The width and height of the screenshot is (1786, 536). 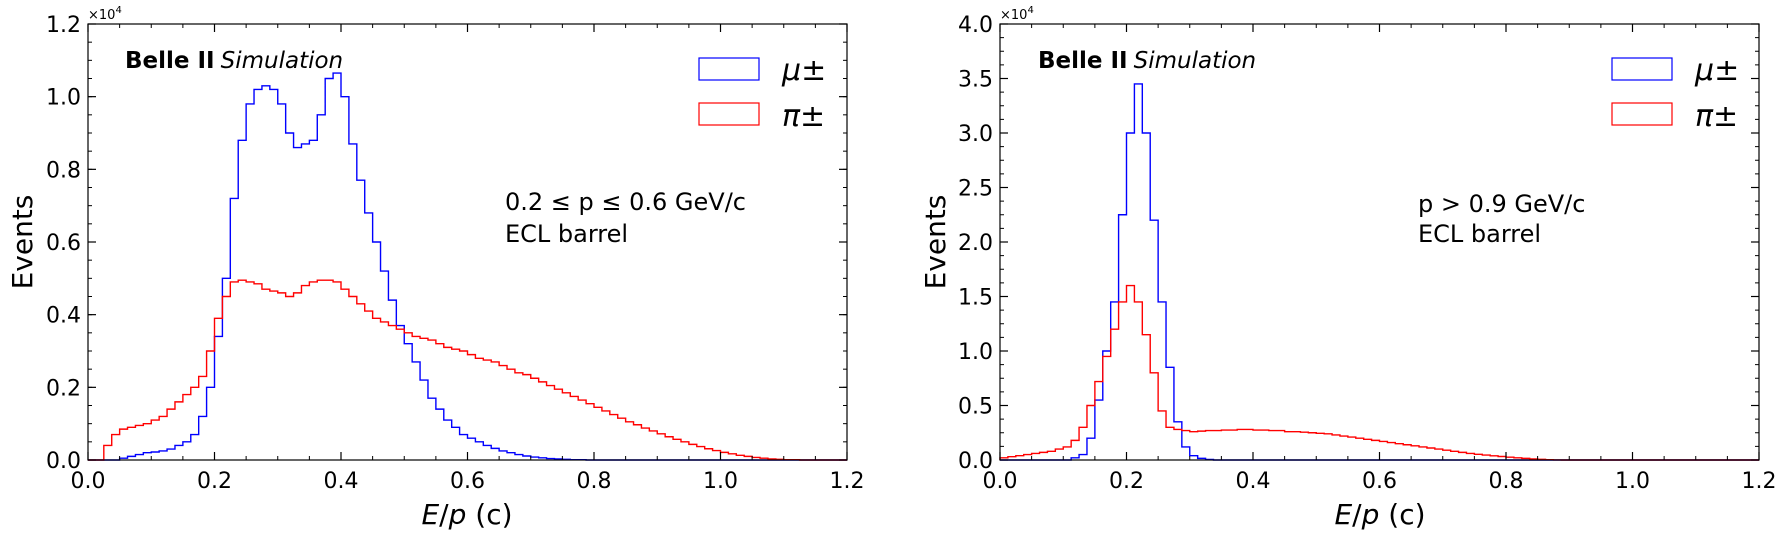 What do you see at coordinates (625, 202) in the screenshot?
I see `left-annotation-line1: 0.2 ≤ p ≤ 0.6 GeV/c` at bounding box center [625, 202].